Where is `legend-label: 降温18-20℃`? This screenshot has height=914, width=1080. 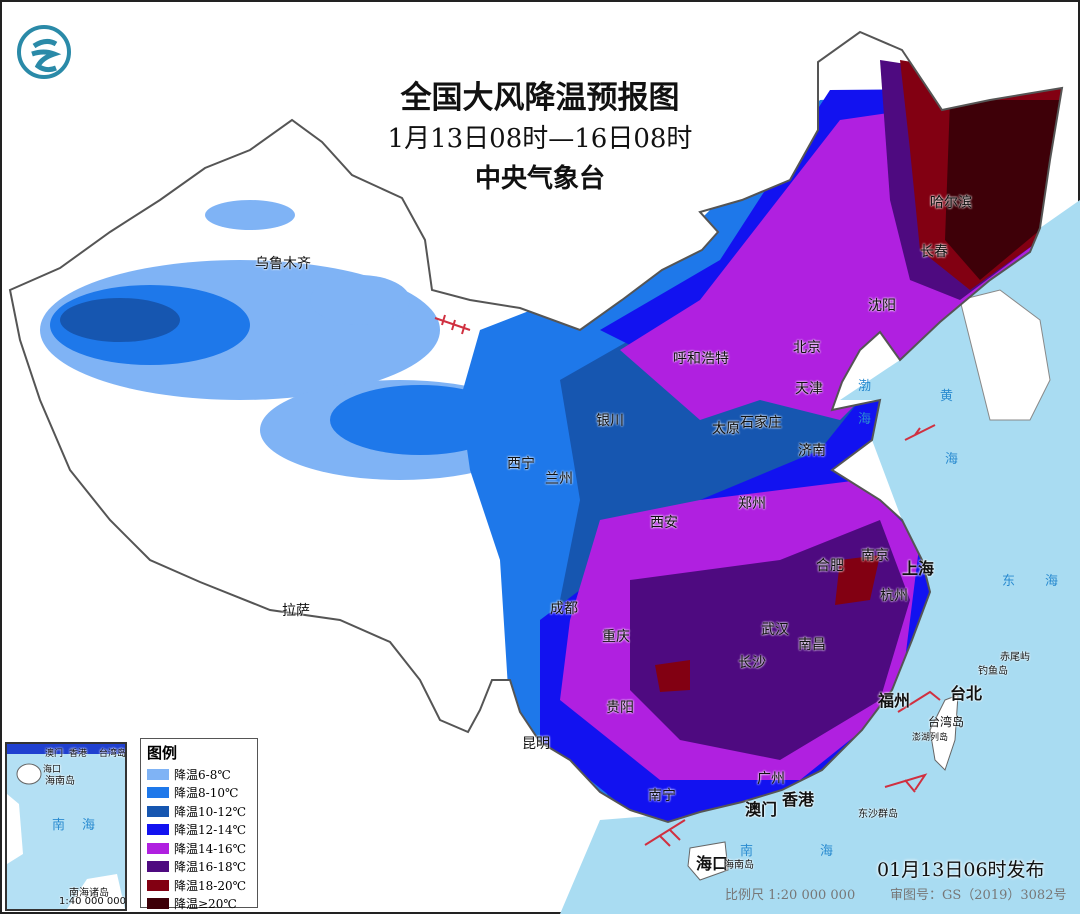
legend-label: 降温18-20℃ is located at coordinates (210, 885).